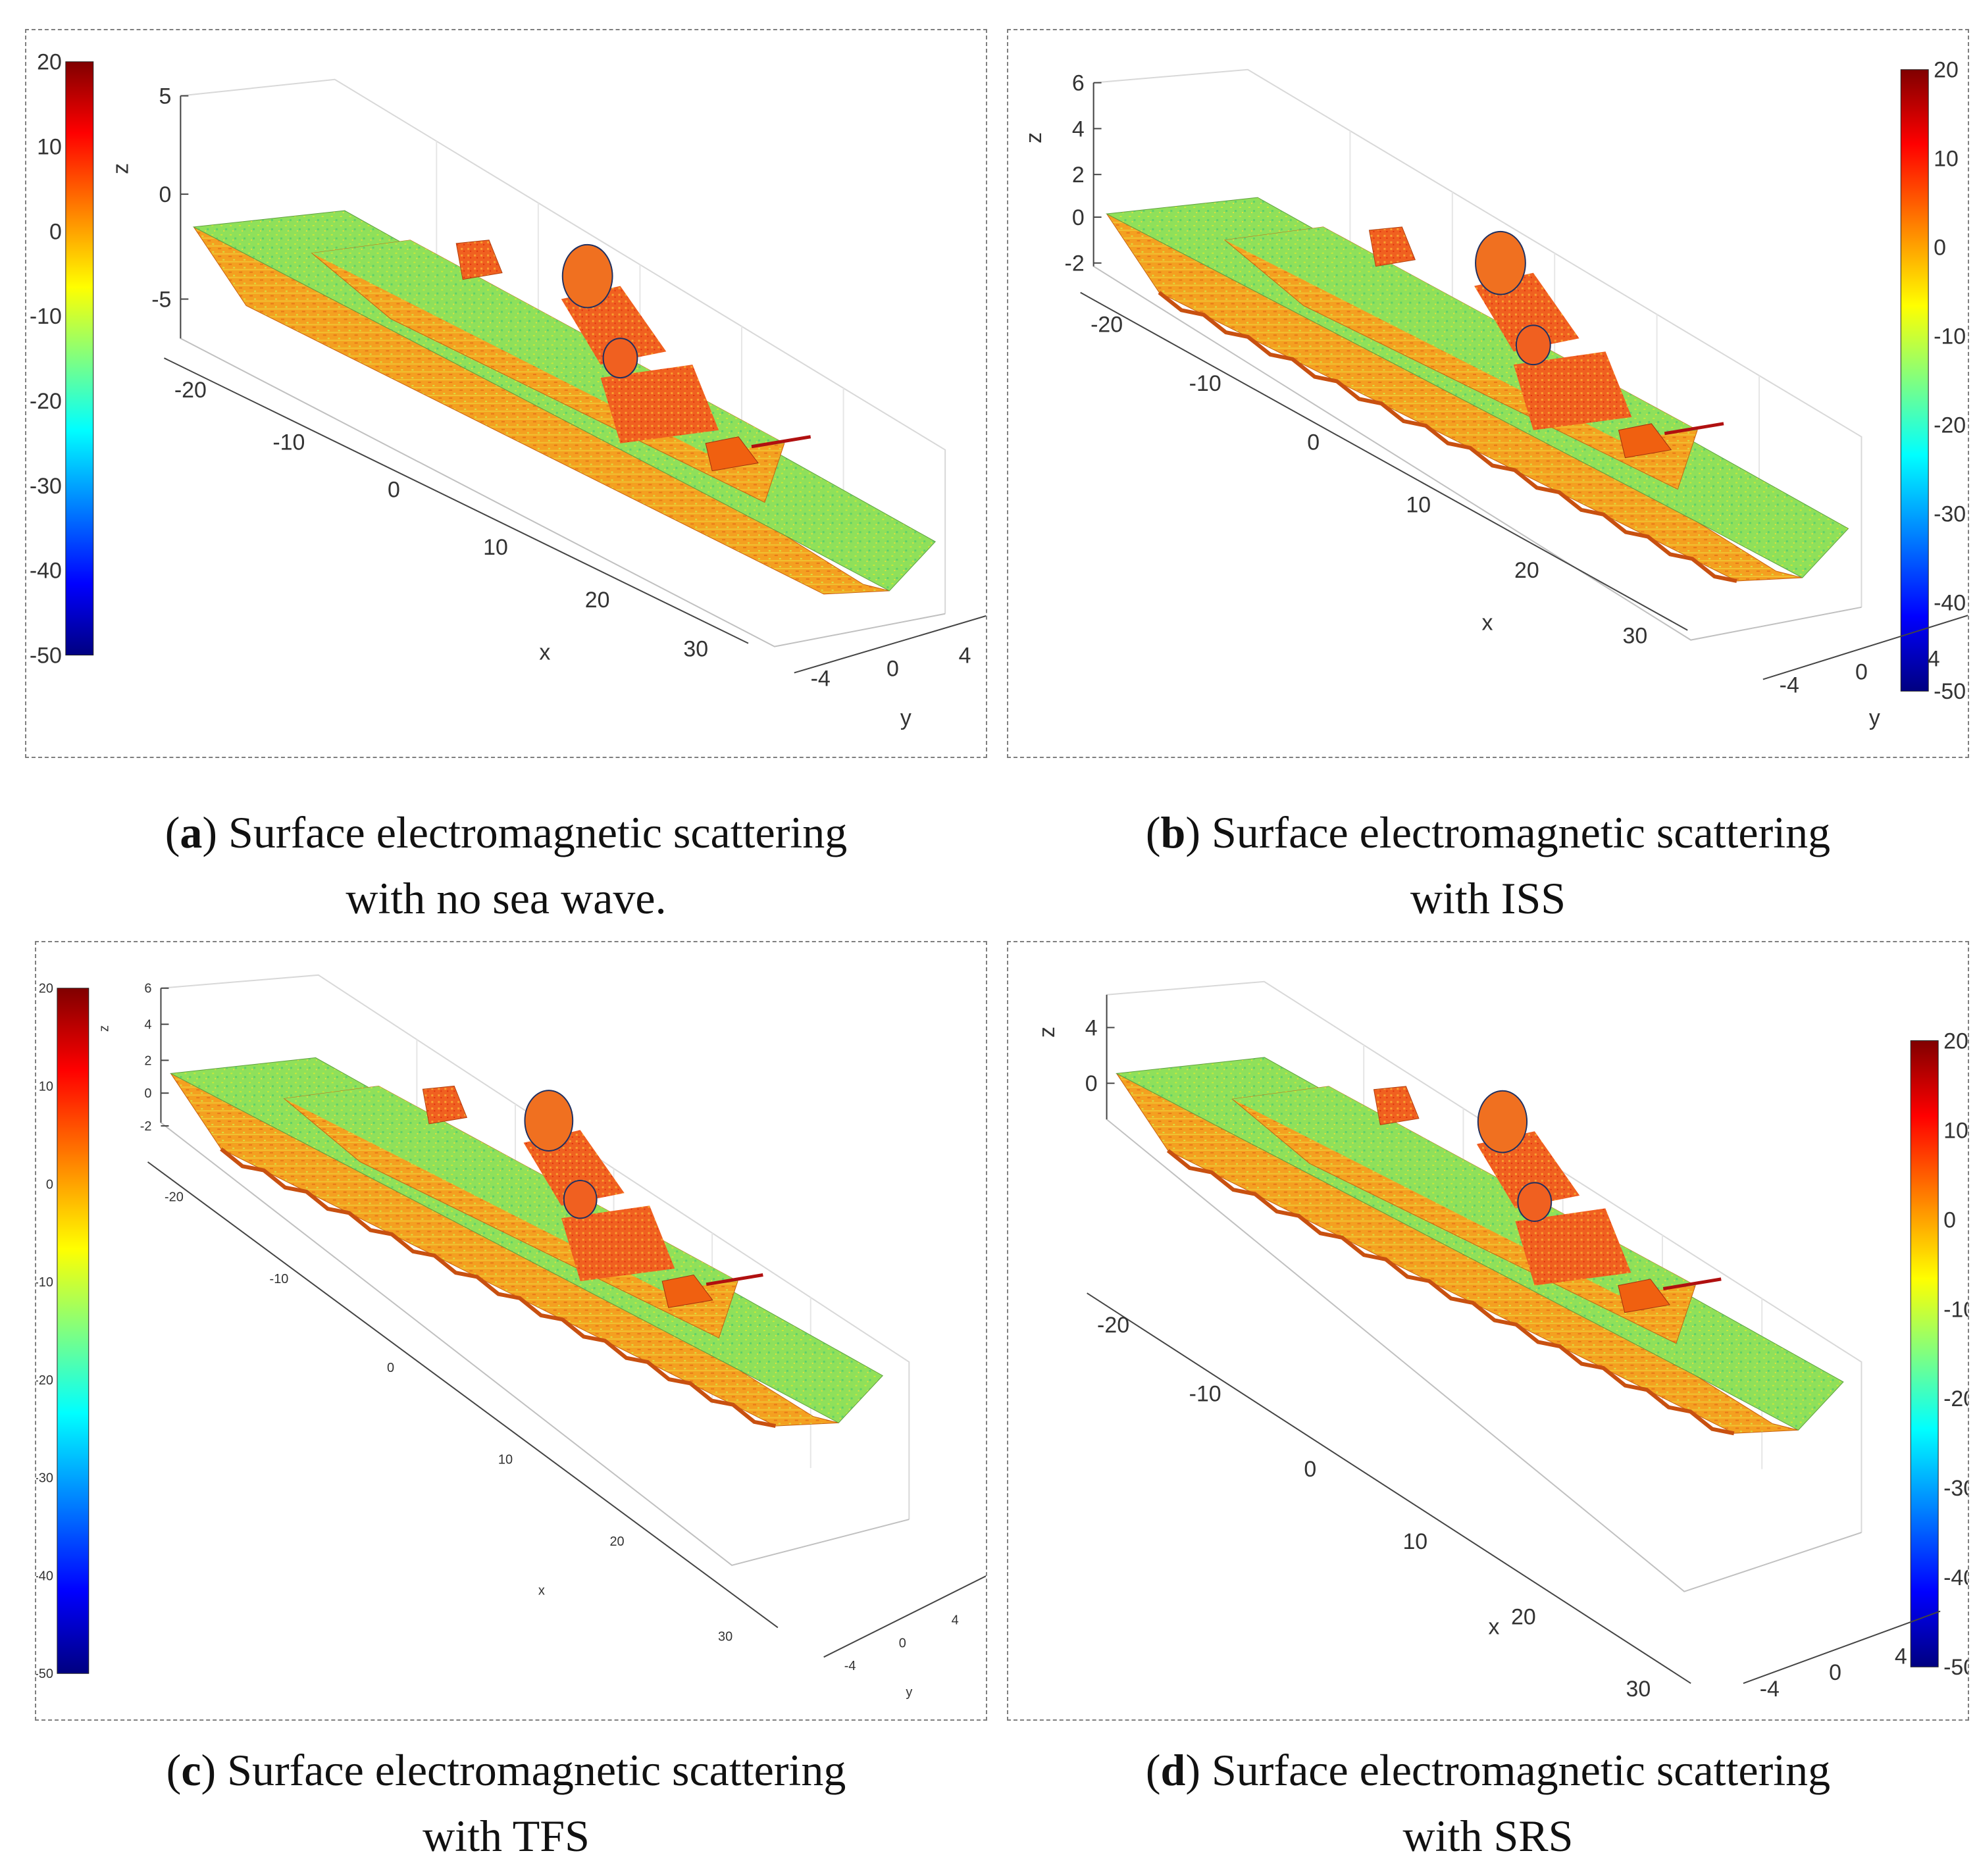 This screenshot has height=1876, width=1977. What do you see at coordinates (73, 1331) in the screenshot?
I see `colorbar-c` at bounding box center [73, 1331].